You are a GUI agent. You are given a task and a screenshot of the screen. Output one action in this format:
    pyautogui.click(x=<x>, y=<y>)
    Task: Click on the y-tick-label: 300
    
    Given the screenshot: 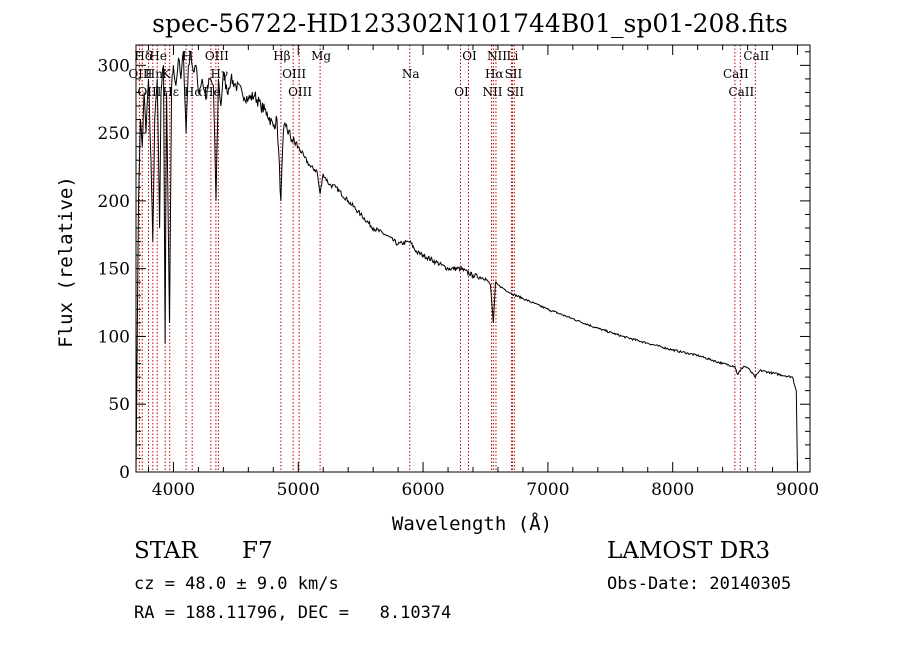 What is the action you would take?
    pyautogui.click(x=114, y=66)
    